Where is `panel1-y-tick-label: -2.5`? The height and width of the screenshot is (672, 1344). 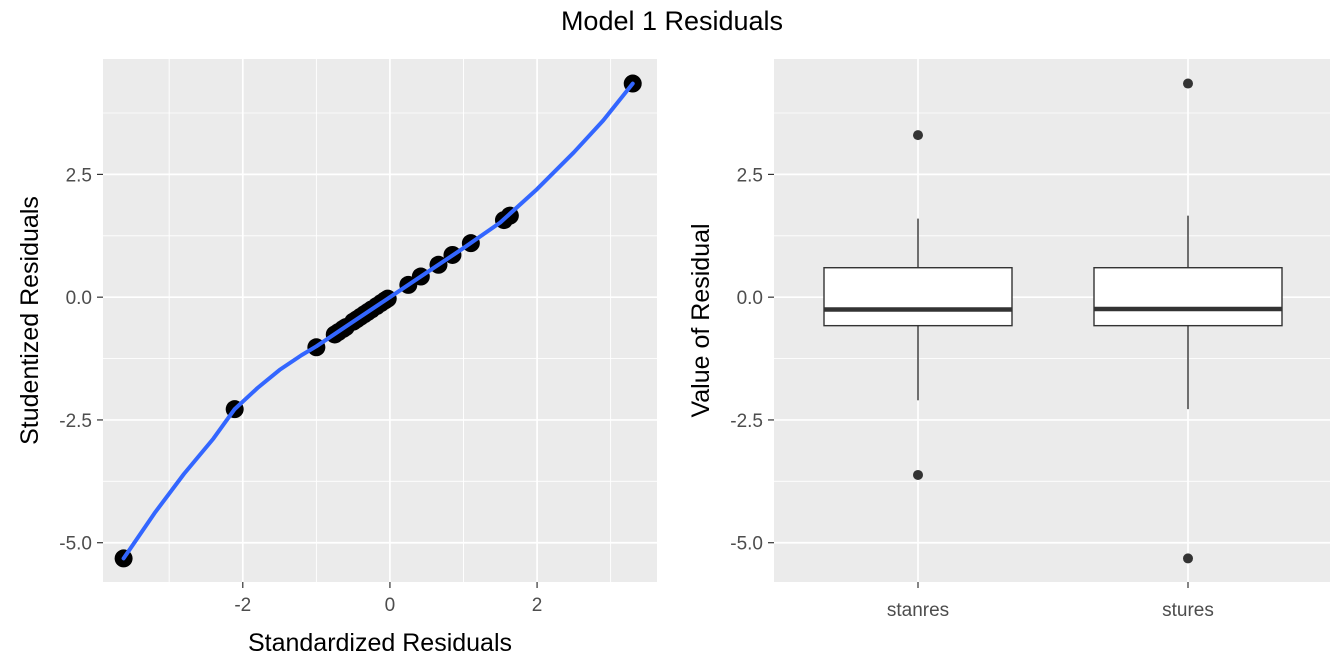
panel1-y-tick-label: -2.5 is located at coordinates (75, 421).